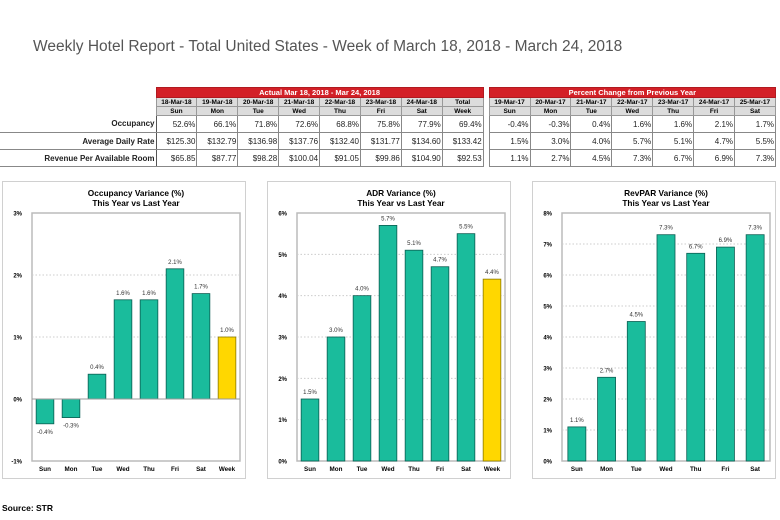  Describe the element at coordinates (97, 368) in the screenshot. I see `data-label: 0.4%` at that location.